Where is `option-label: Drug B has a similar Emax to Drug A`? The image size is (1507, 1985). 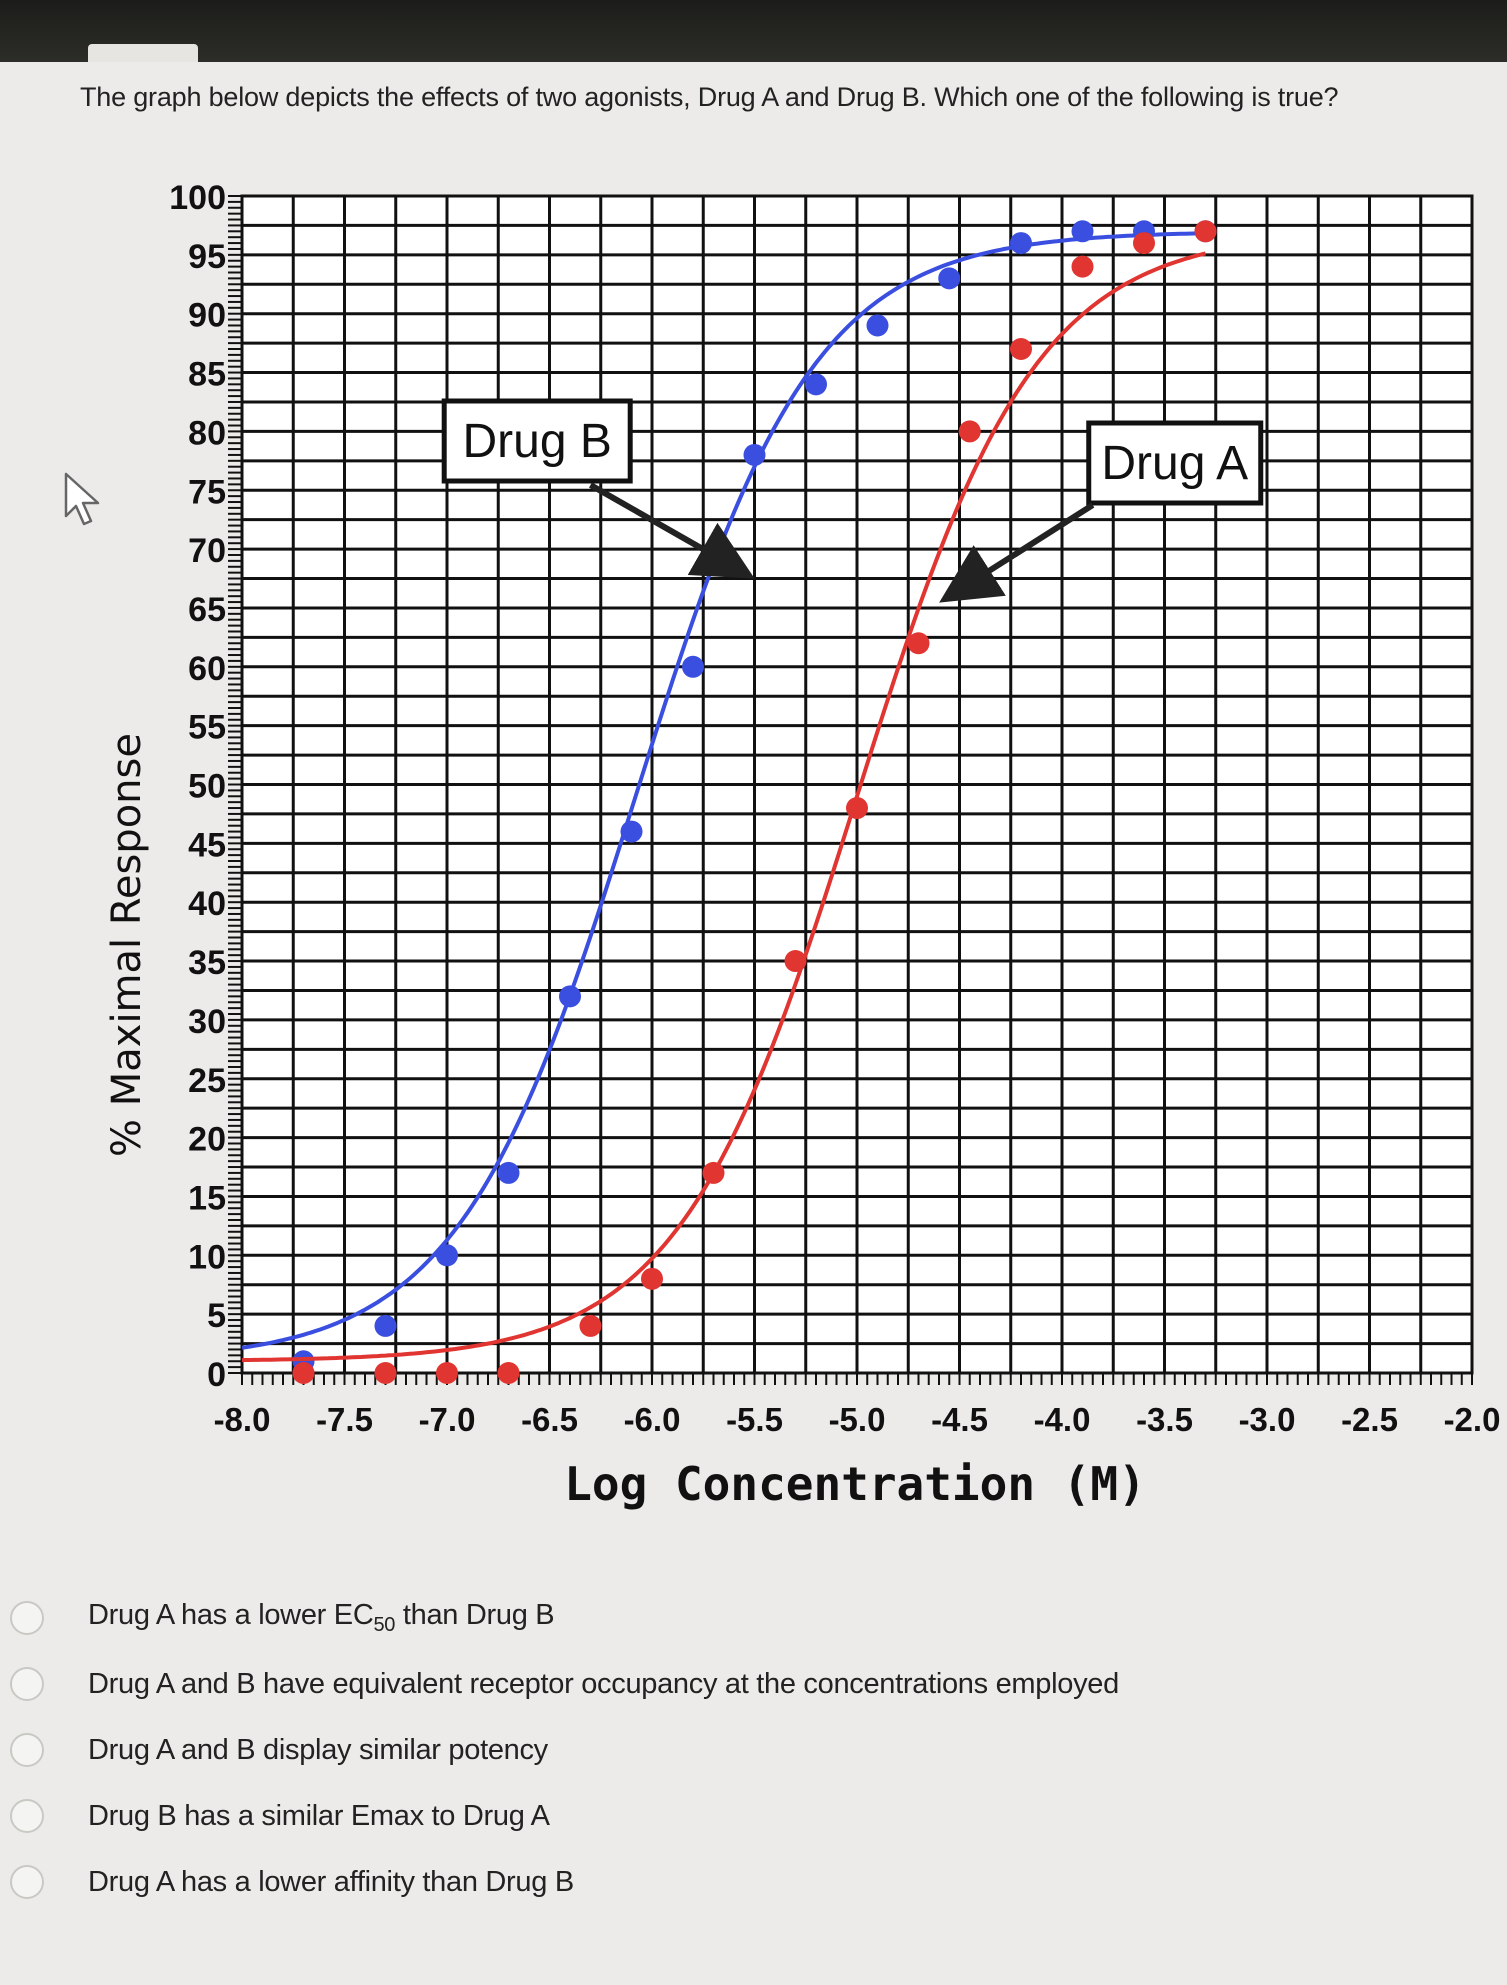 option-label: Drug B has a similar Emax to Drug A is located at coordinates (319, 1816).